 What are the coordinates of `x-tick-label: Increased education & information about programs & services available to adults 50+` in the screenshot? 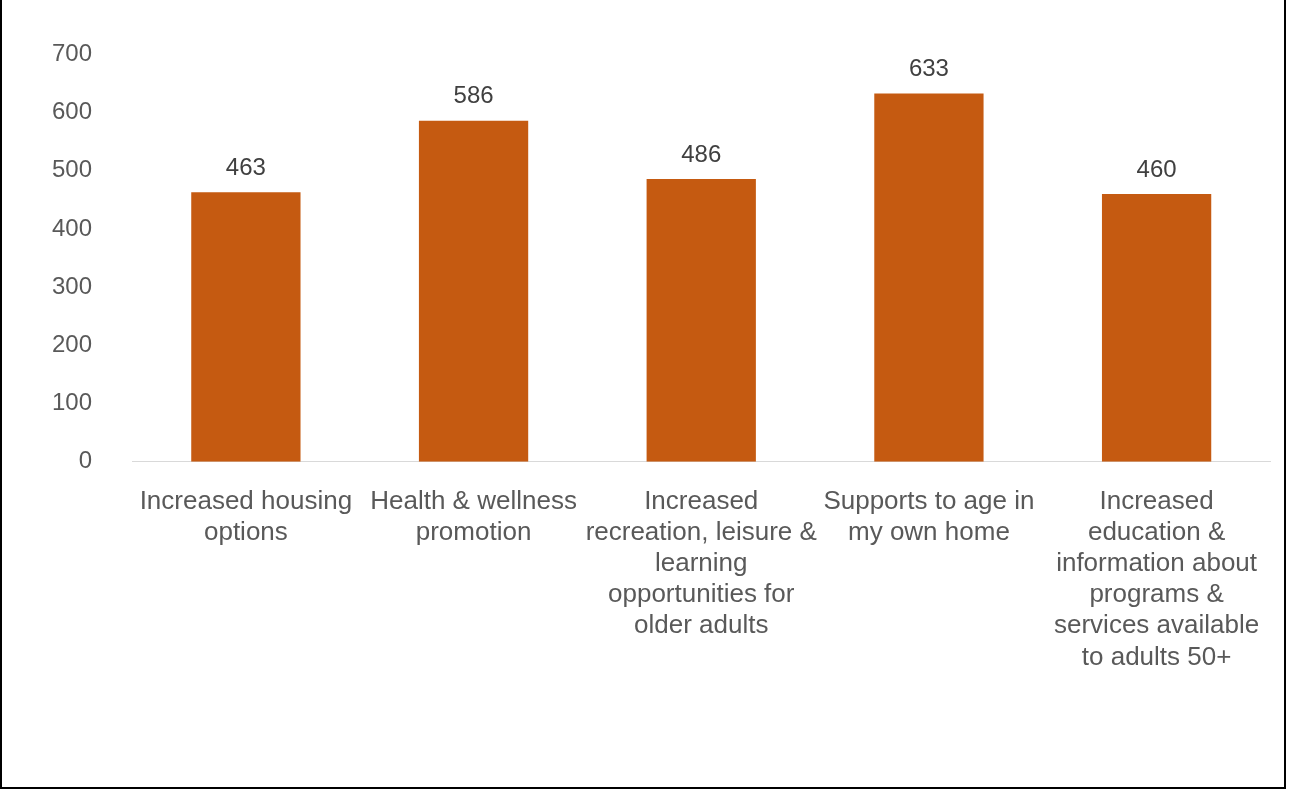 It's located at (1156, 577).